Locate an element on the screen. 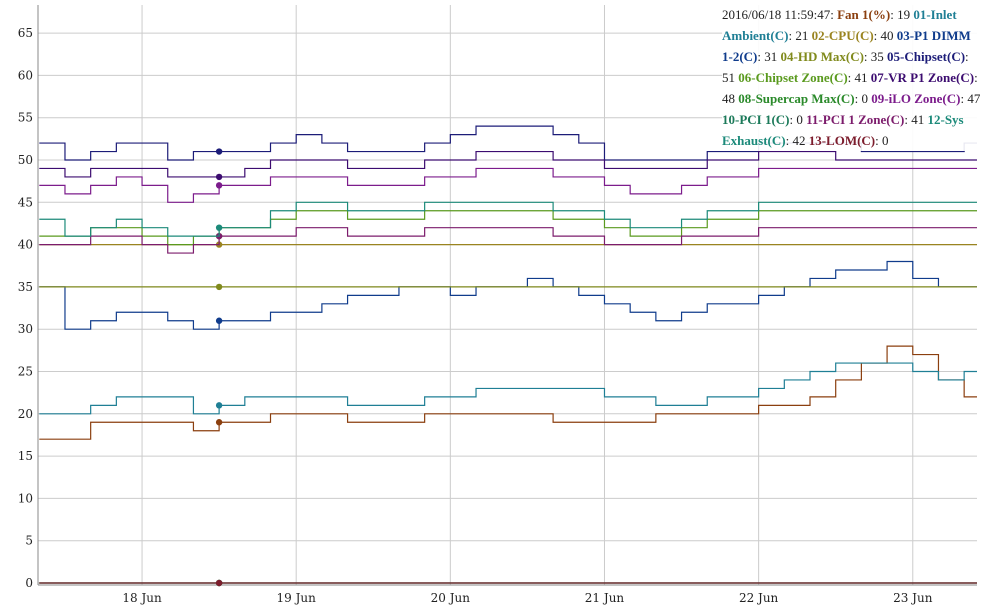  legend-series-value: 35 is located at coordinates (879, 56).